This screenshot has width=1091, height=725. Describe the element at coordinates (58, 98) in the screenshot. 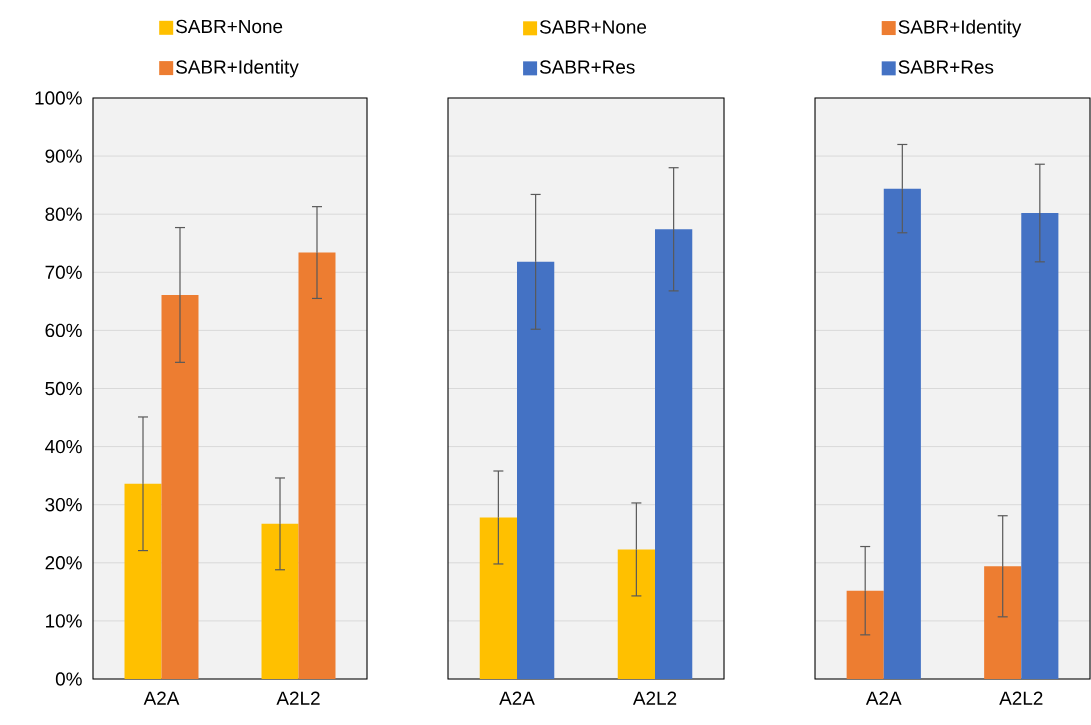

I see `y-tick-label: 100%` at that location.